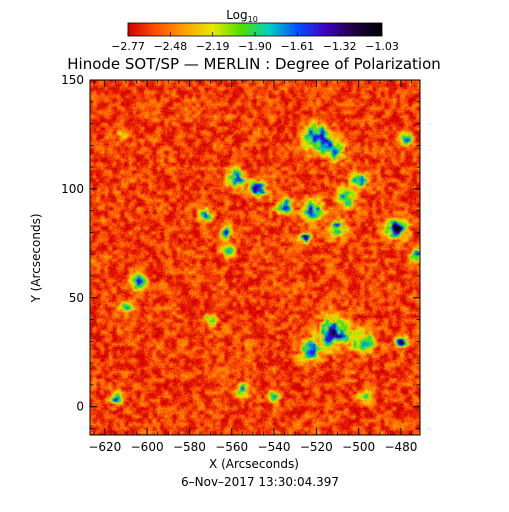  What do you see at coordinates (358, 447) in the screenshot?
I see `x-tick-label: −500` at bounding box center [358, 447].